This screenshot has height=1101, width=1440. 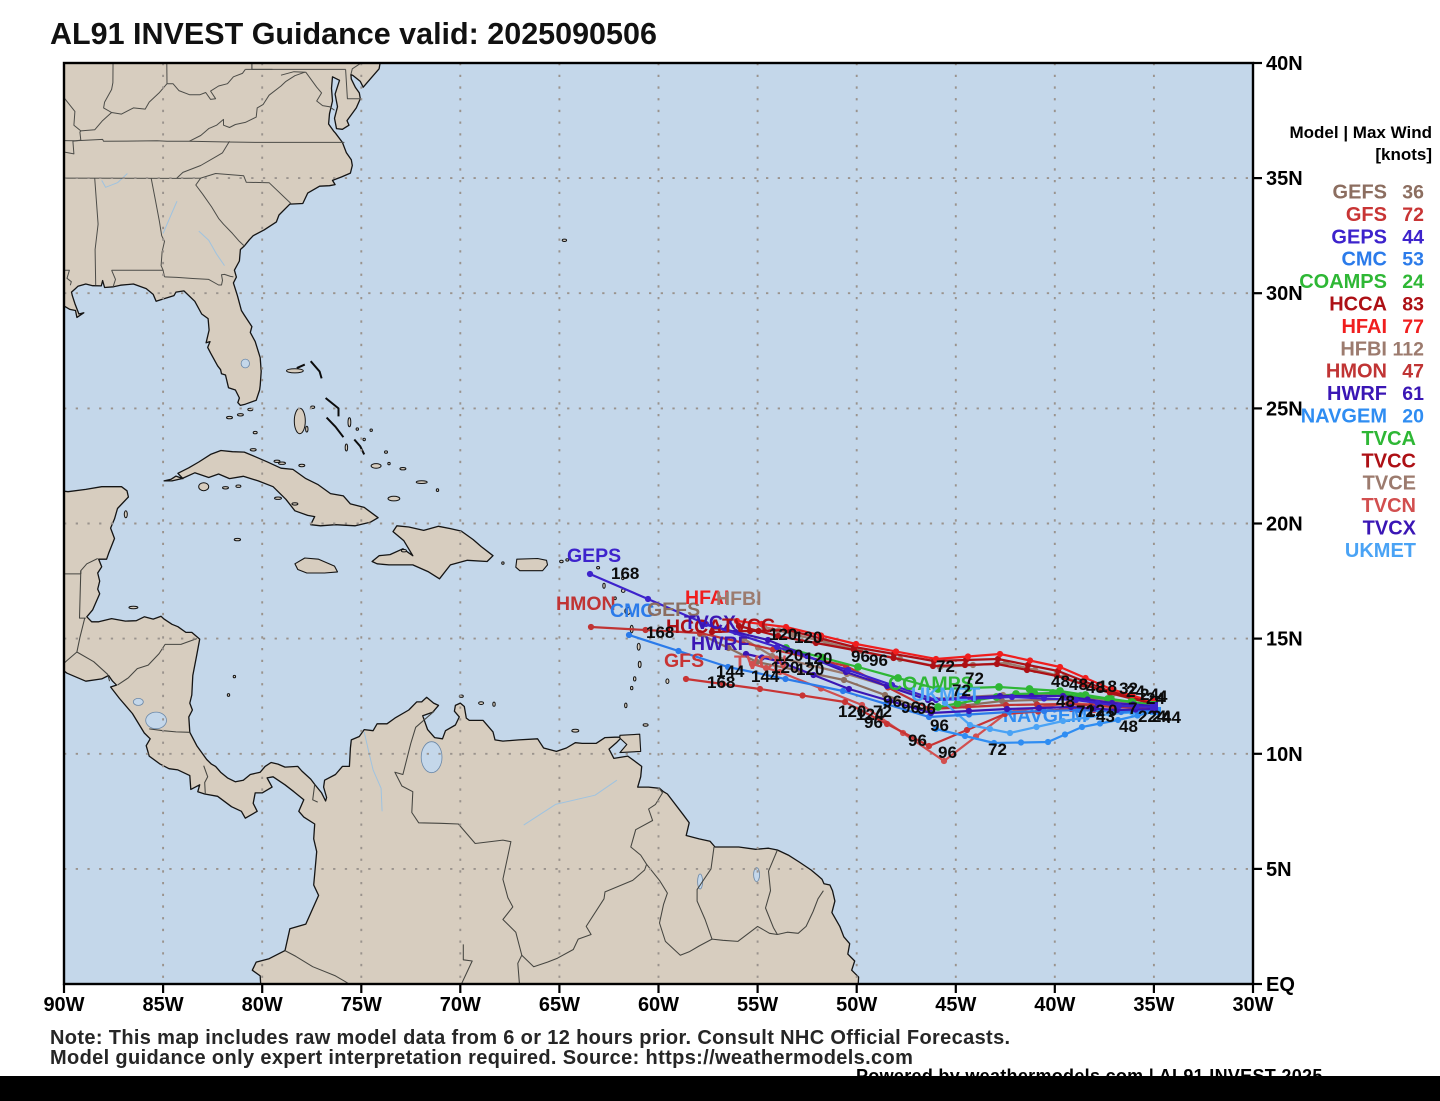 I want to click on svg-text: 0, so click(x=1112, y=710).